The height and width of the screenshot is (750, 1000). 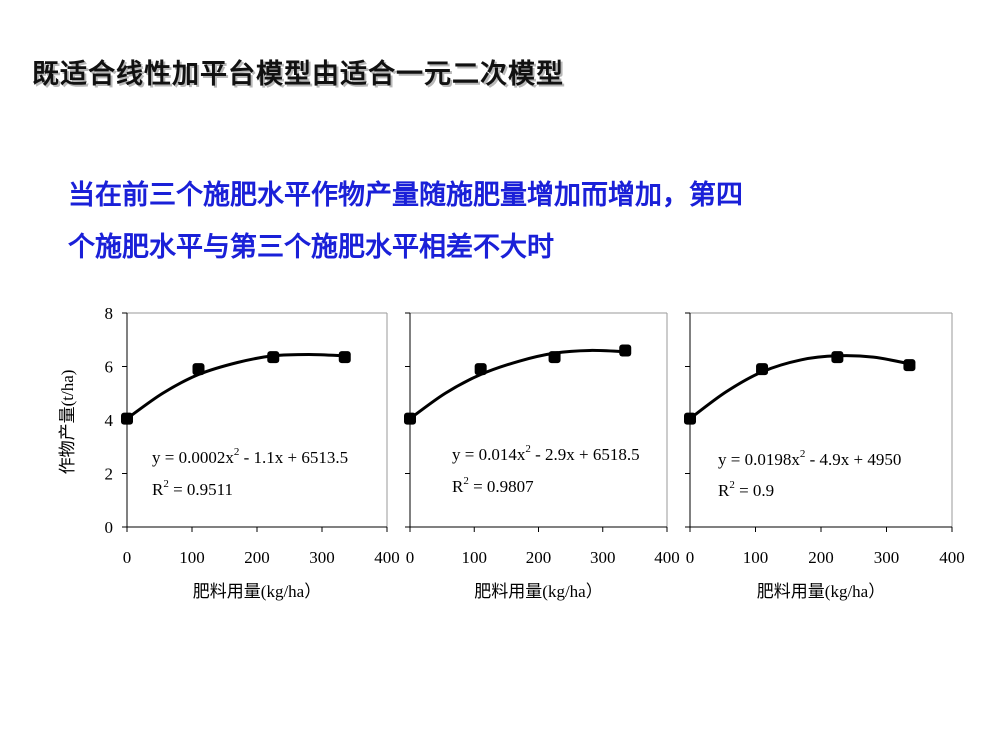 What do you see at coordinates (109, 527) in the screenshot?
I see `y-tick-label: 0` at bounding box center [109, 527].